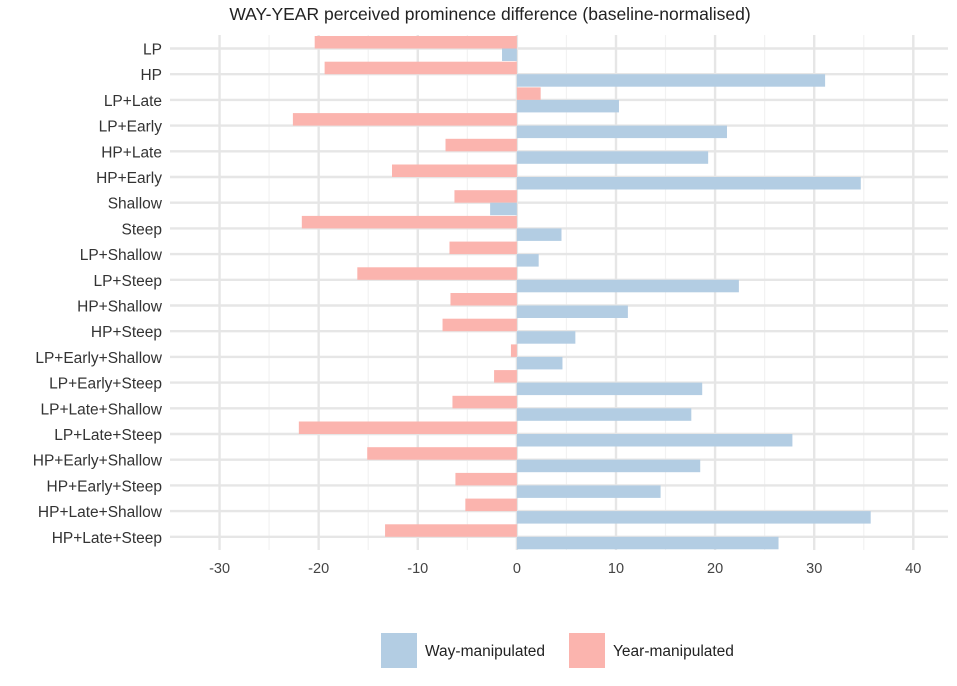 The width and height of the screenshot is (957, 686). Describe the element at coordinates (98, 461) in the screenshot. I see `y-tick-label: HP+Early+Shallow` at that location.